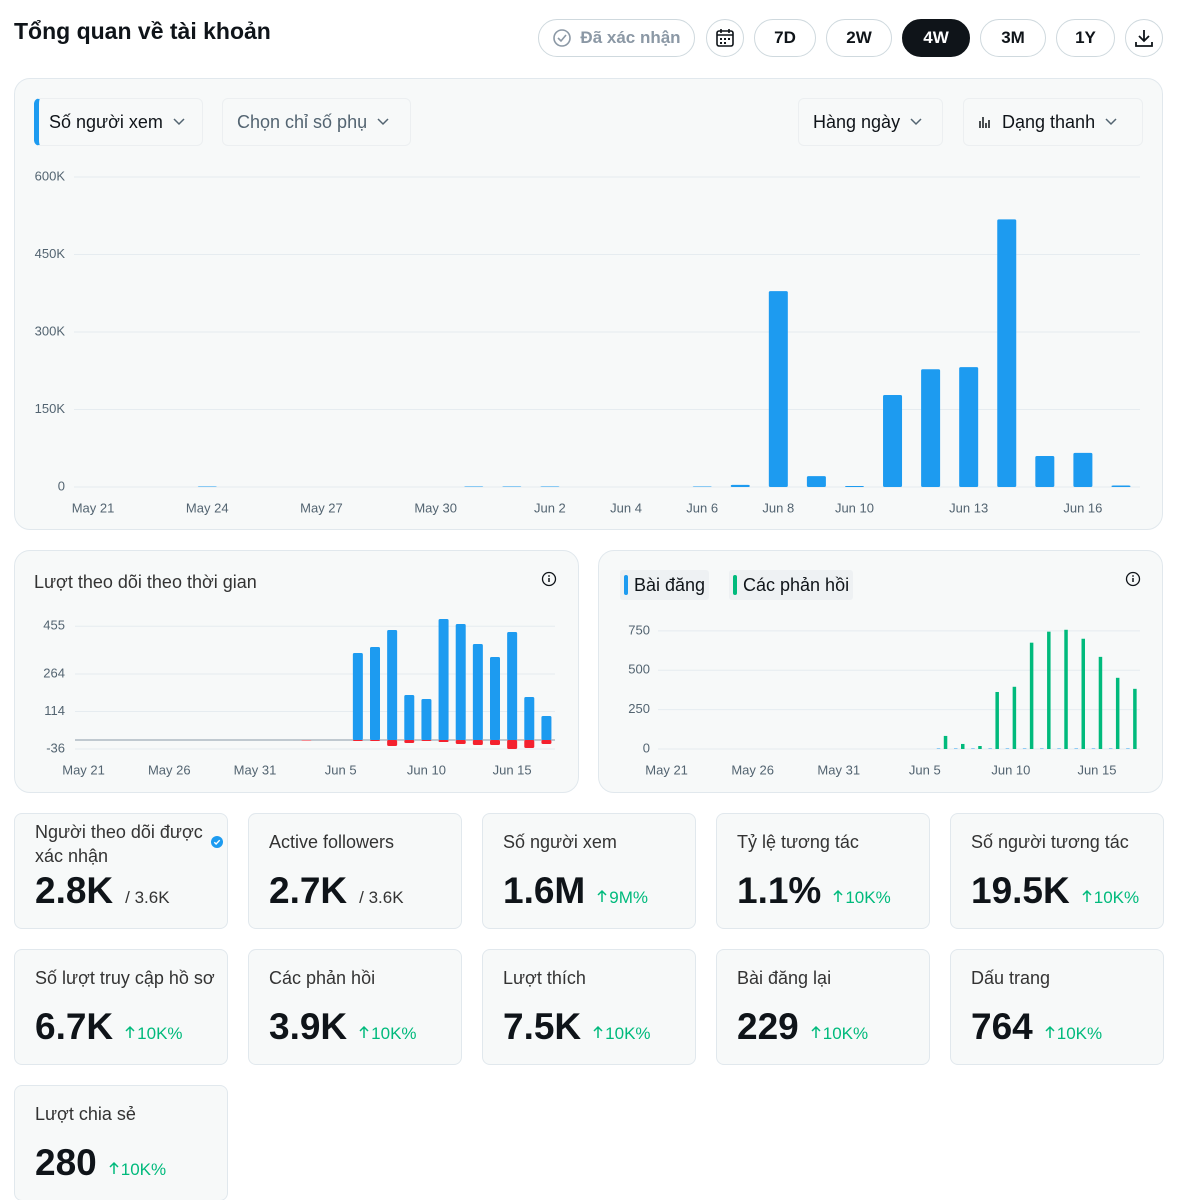  I want to click on legend-label: Bài đăng, so click(670, 584).